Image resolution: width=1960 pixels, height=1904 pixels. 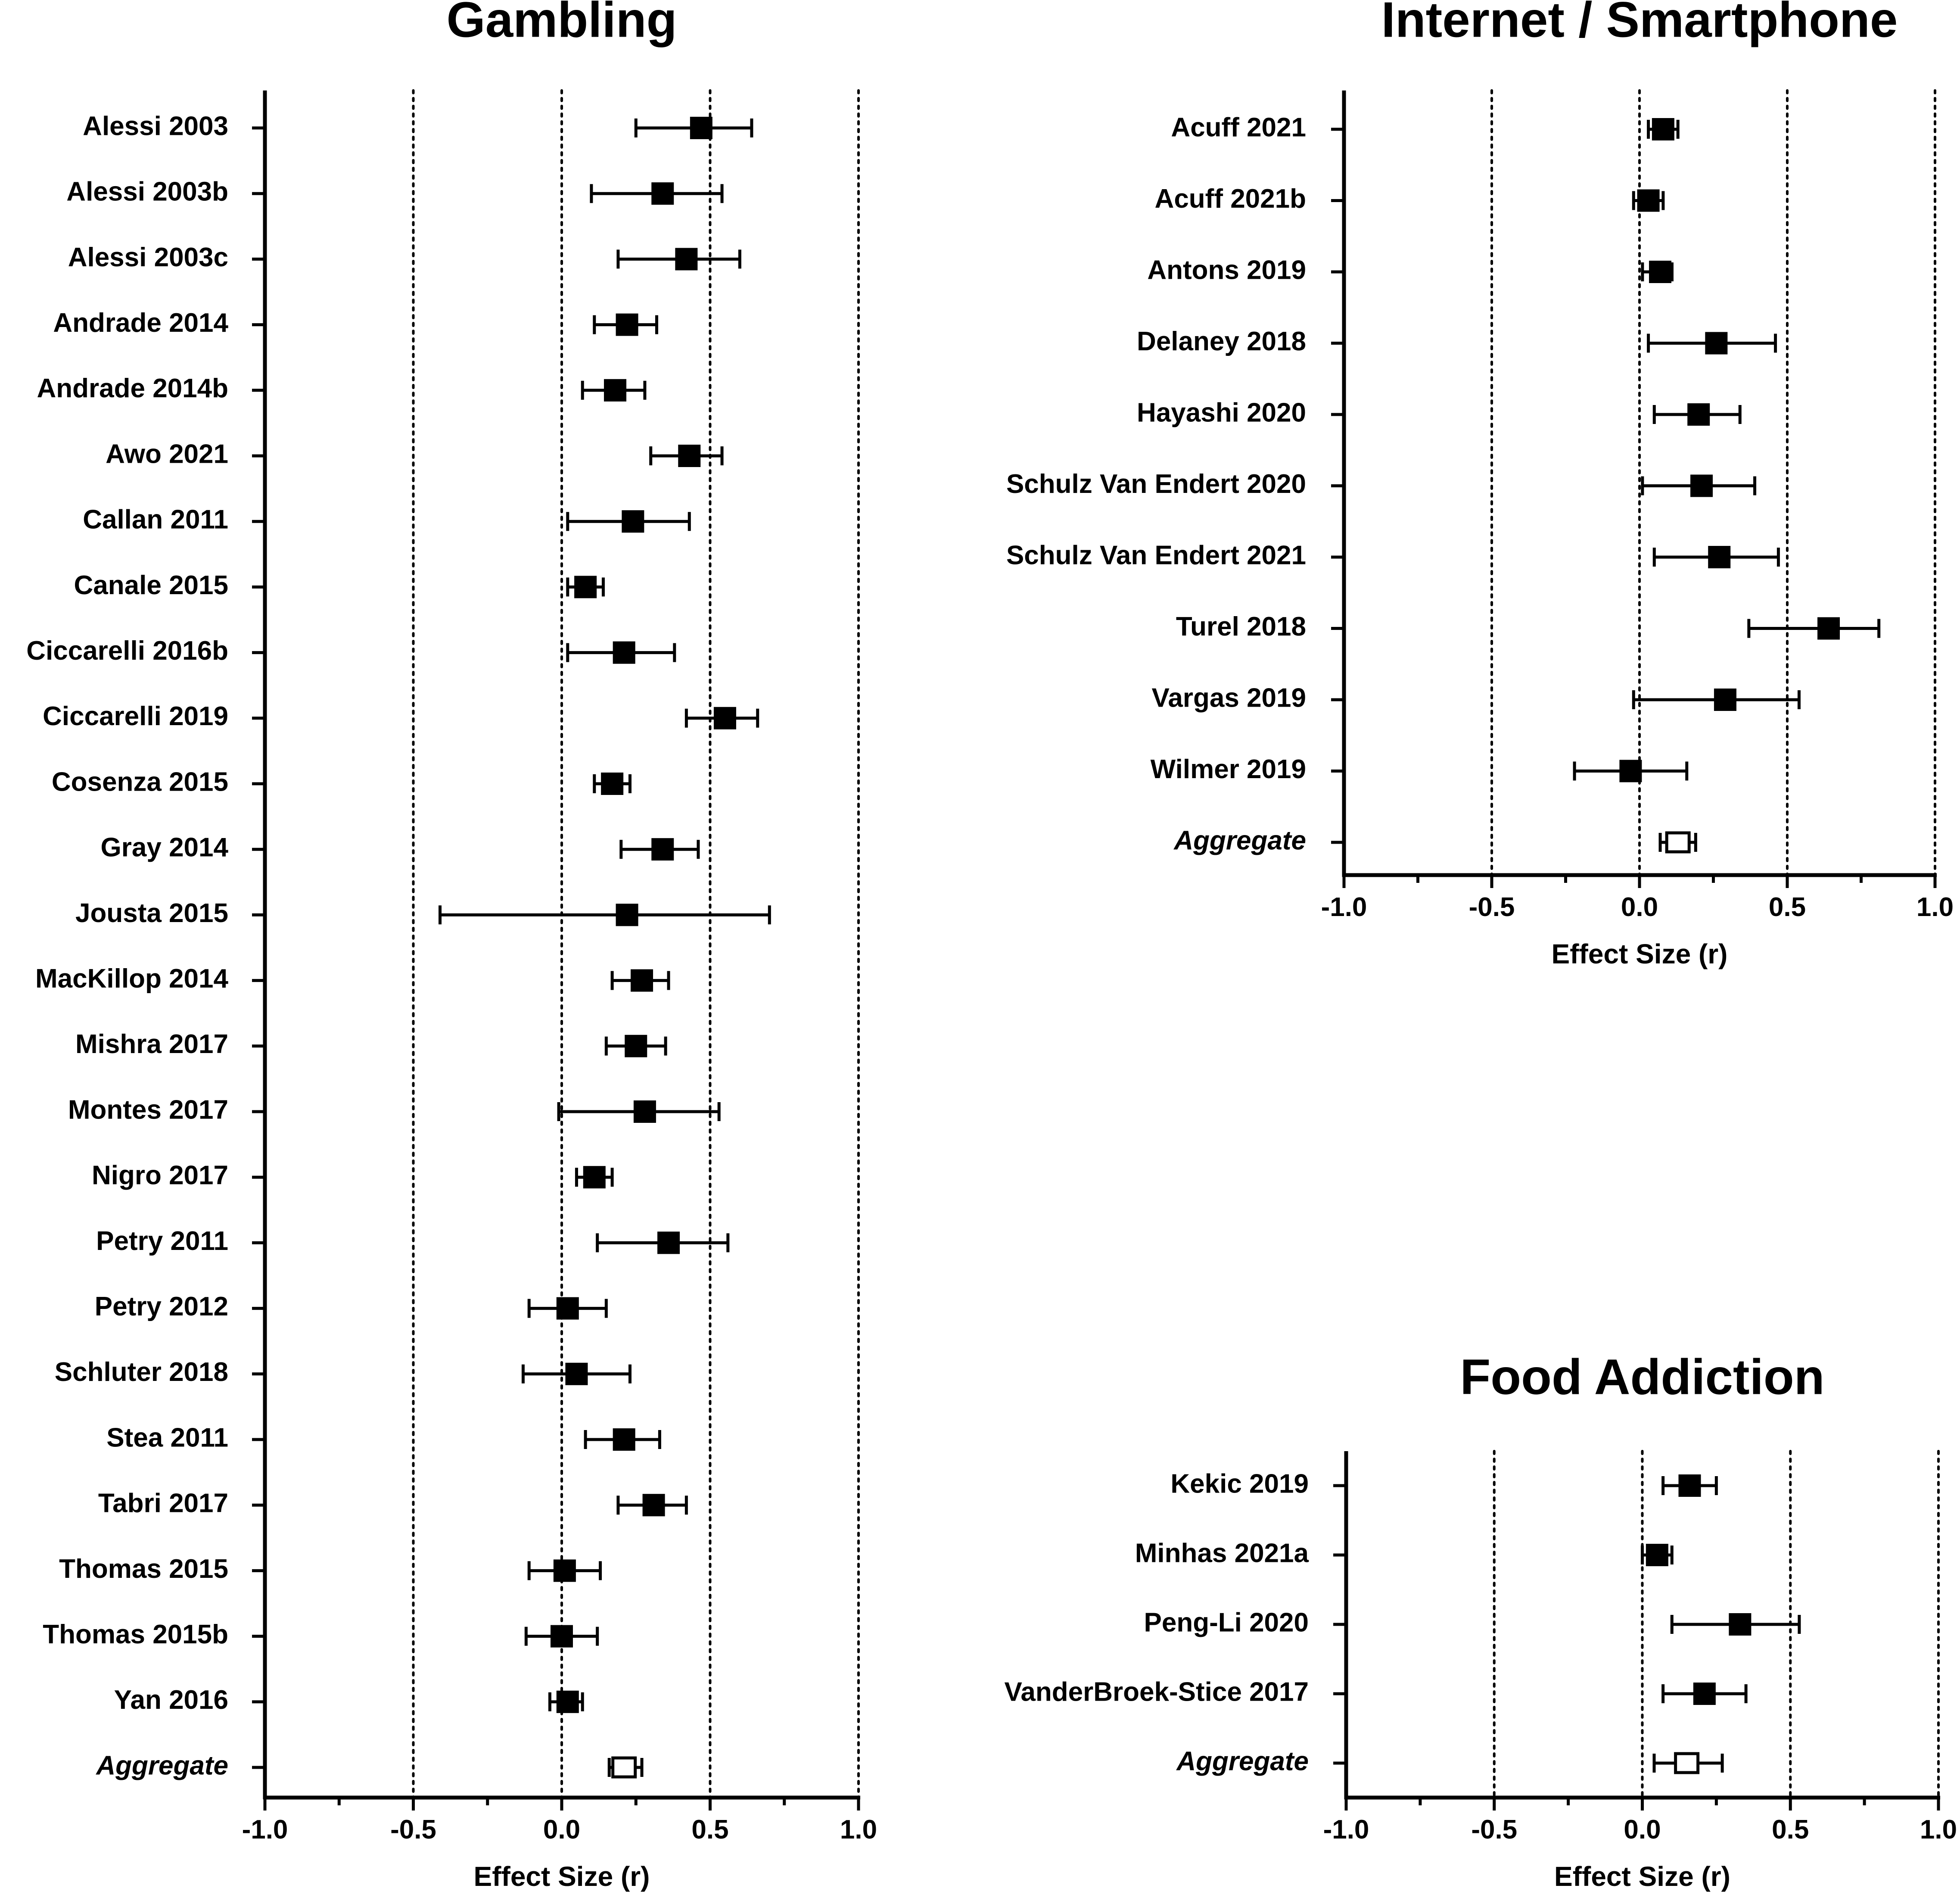 I want to click on study-label: Vargas 2019, so click(x=1229, y=698).